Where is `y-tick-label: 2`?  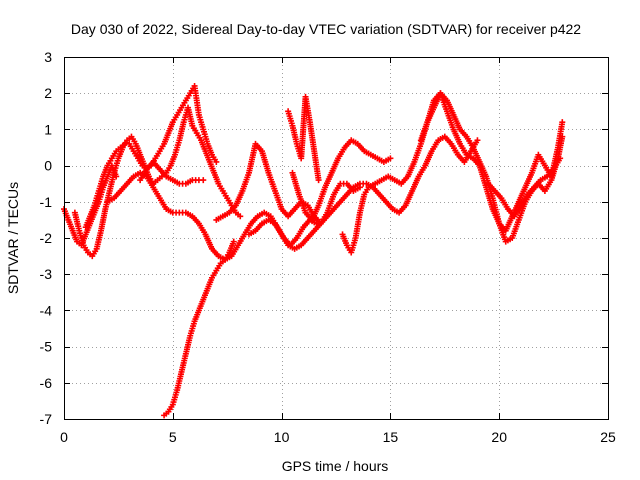
y-tick-label: 2 is located at coordinates (48, 93).